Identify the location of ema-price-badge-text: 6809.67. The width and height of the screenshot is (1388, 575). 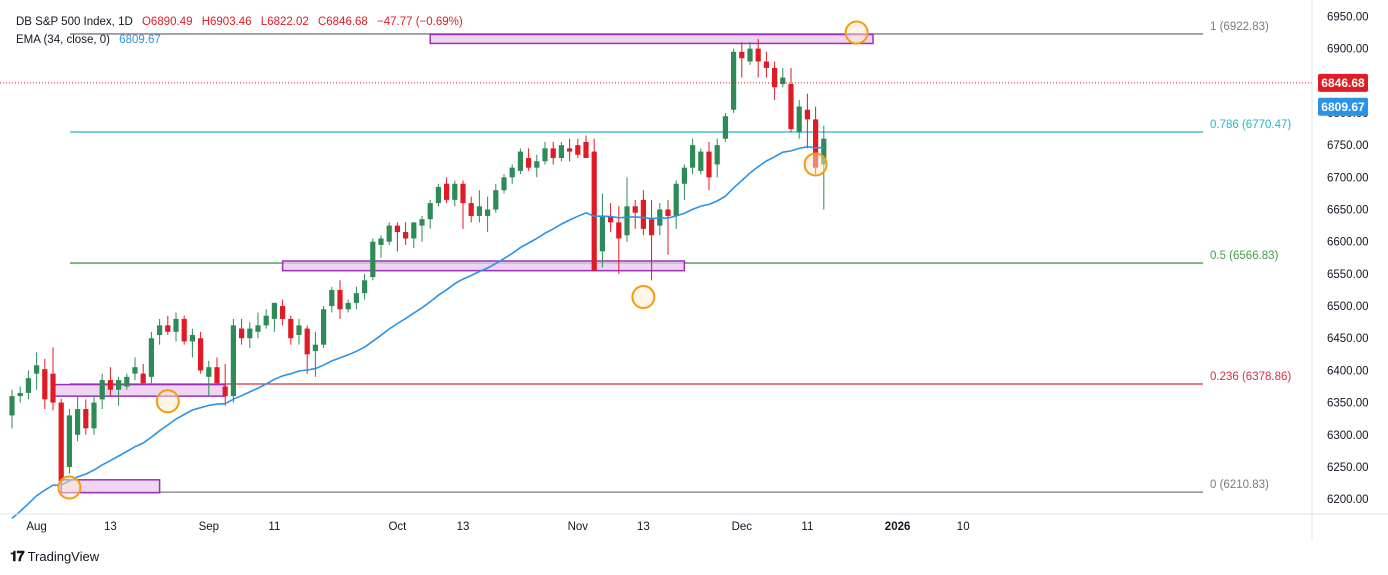
(1343, 107).